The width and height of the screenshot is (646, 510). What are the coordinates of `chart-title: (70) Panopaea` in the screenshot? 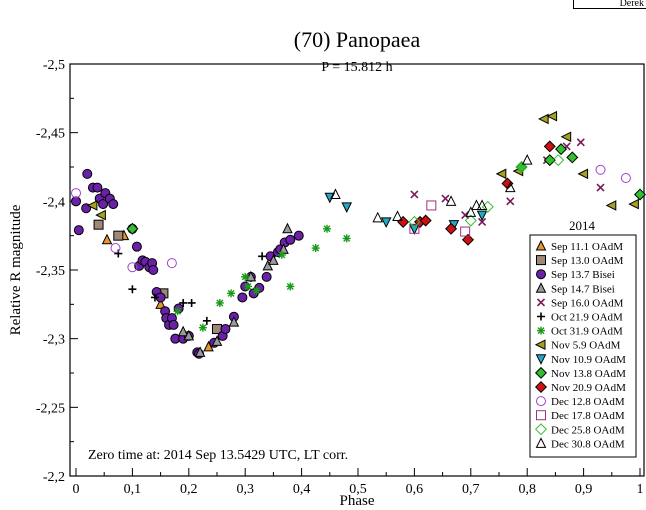 It's located at (357, 39).